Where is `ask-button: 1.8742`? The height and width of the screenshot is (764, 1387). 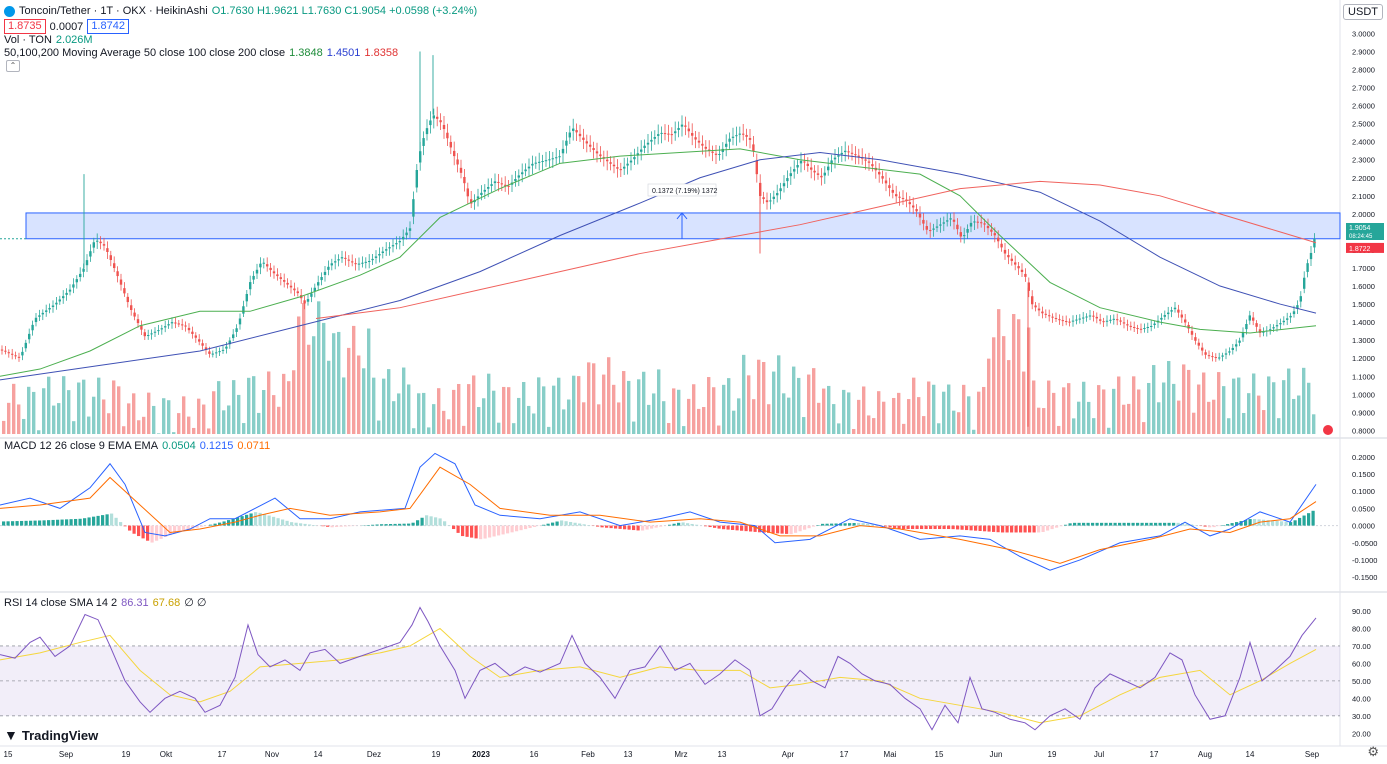 ask-button: 1.8742 is located at coordinates (108, 26).